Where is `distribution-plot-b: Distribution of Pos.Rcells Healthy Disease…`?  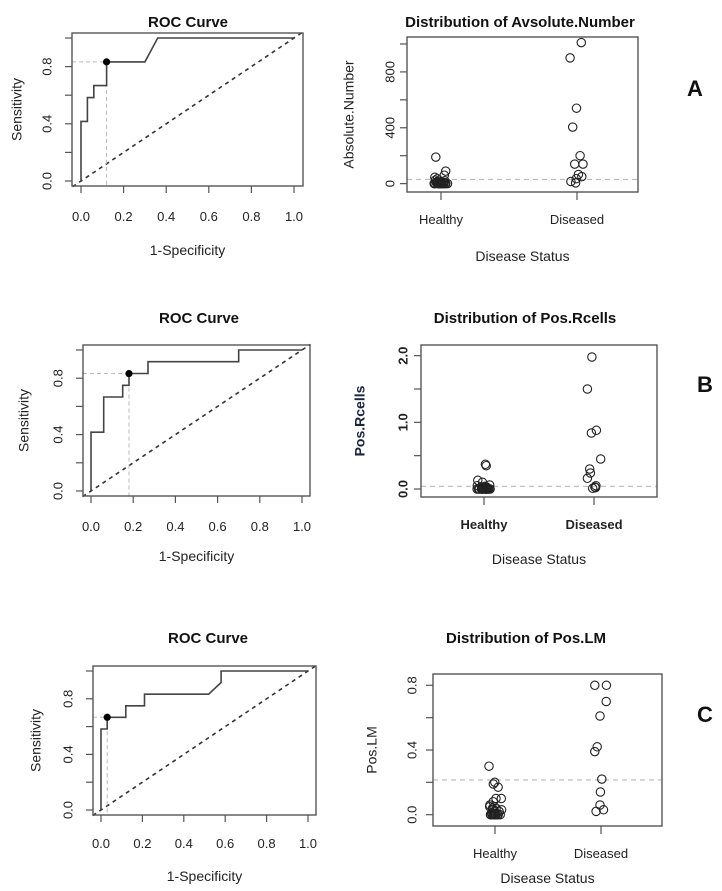 distribution-plot-b: Distribution of Pos.Rcells Healthy Disease… is located at coordinates (505, 438).